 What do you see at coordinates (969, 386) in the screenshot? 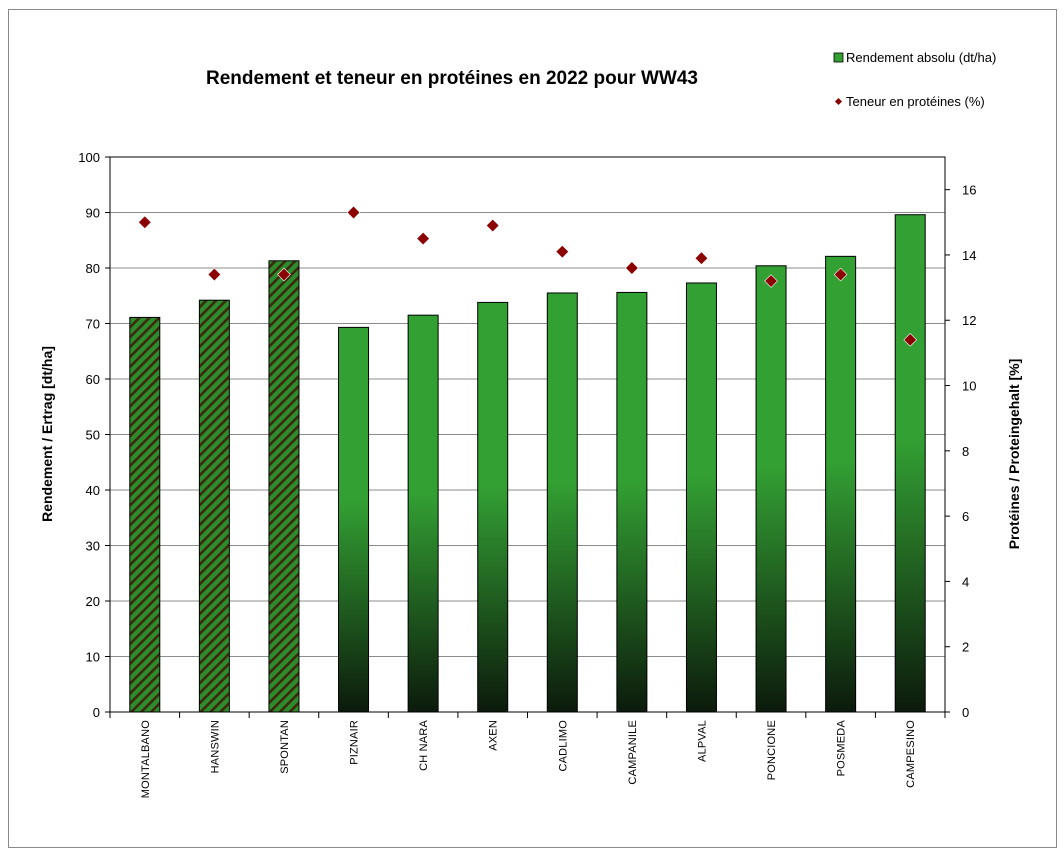
I see `y2-tick-label: 10` at bounding box center [969, 386].